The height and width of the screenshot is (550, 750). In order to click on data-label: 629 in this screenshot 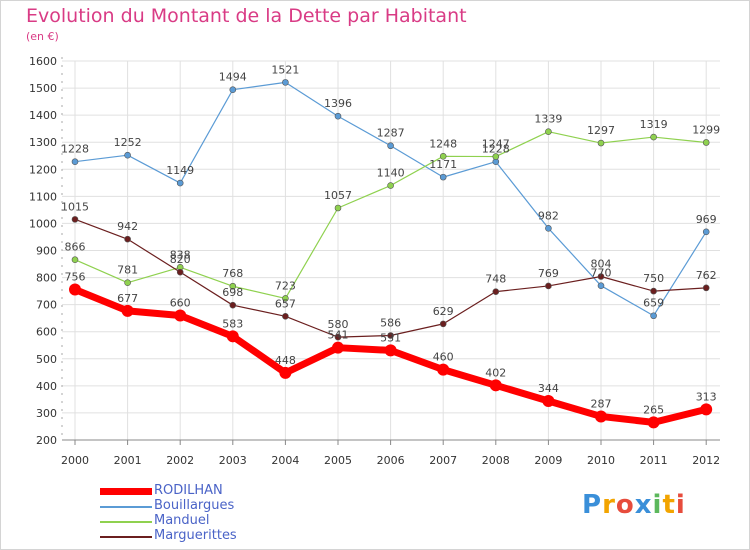, I will do `click(443, 311)`.